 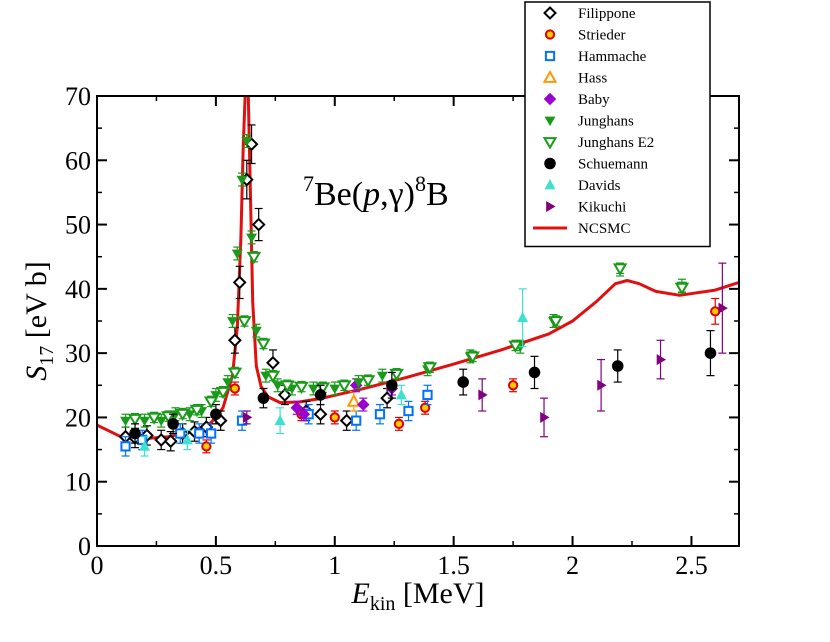 I want to click on annot-italic: p, so click(x=370, y=194).